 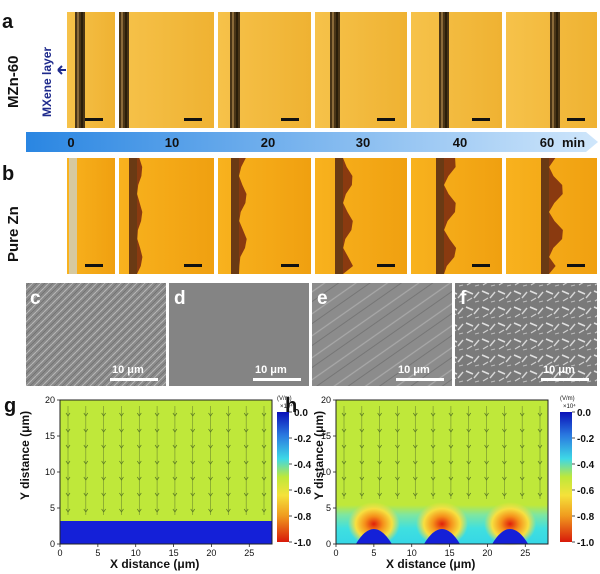 What do you see at coordinates (442, 472) in the screenshot?
I see `sim-panel-h` at bounding box center [442, 472].